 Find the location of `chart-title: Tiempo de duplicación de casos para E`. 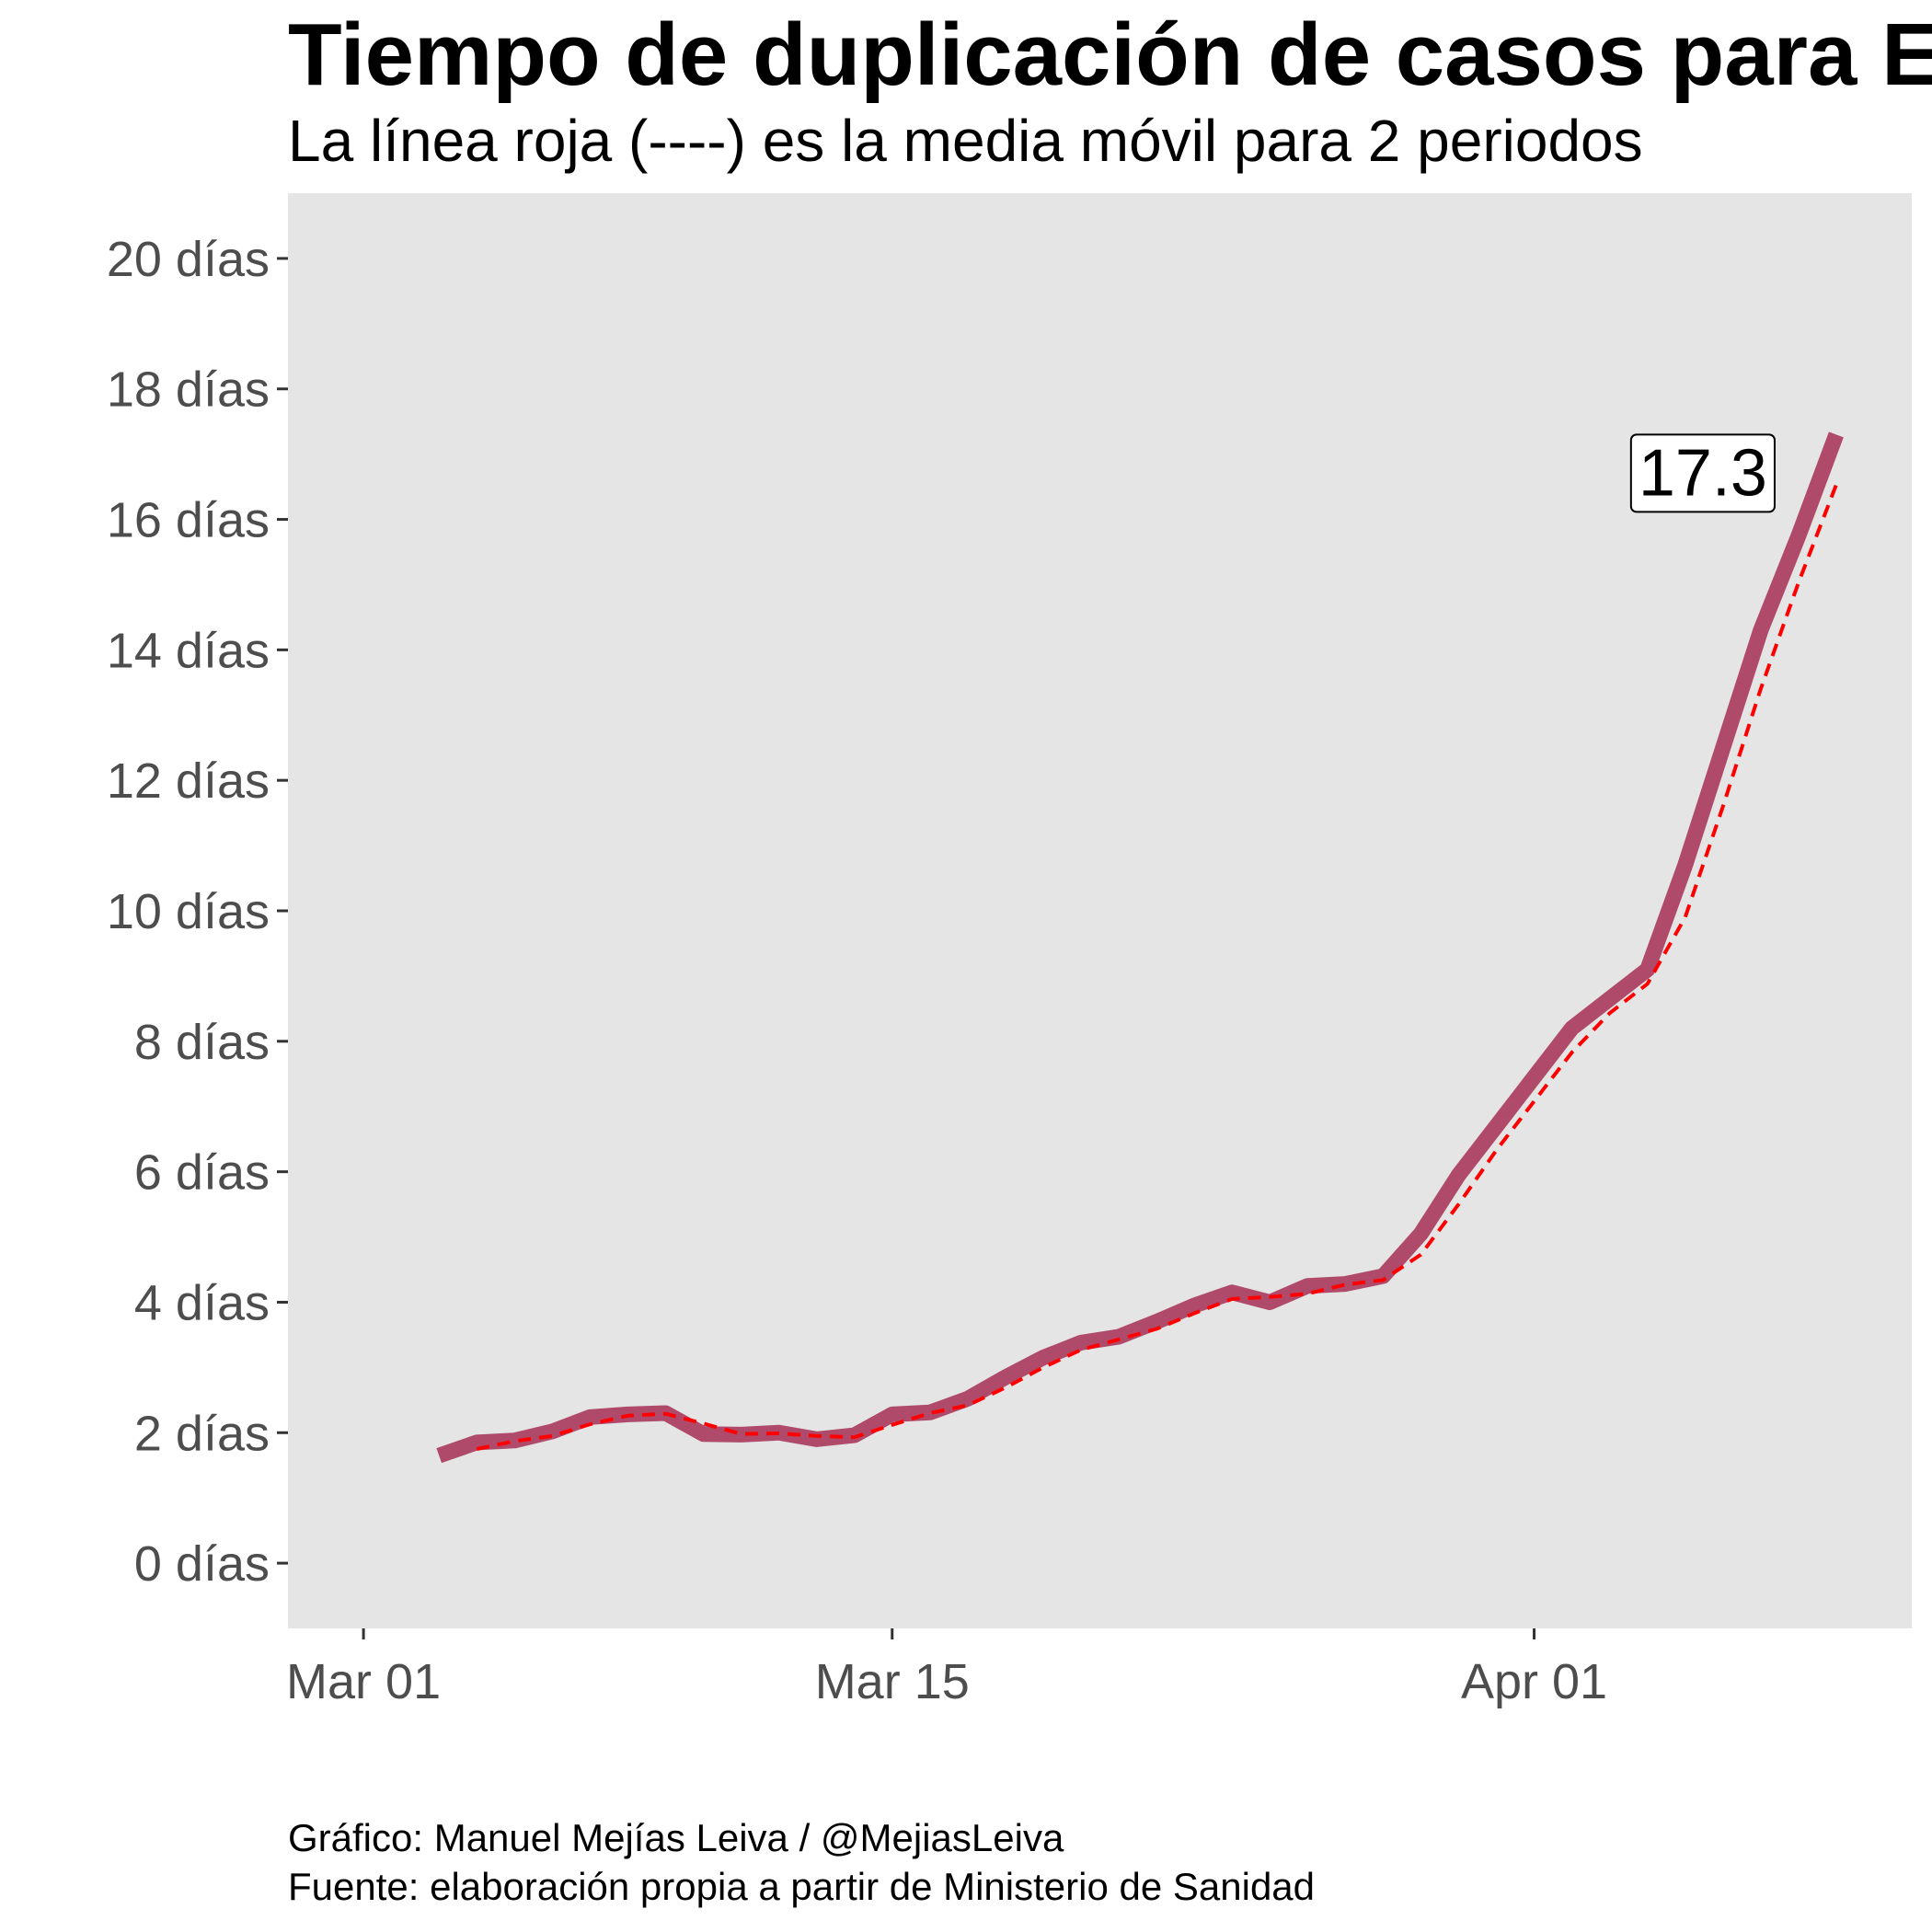

chart-title: Tiempo de duplicación de casos para E is located at coordinates (1110, 55).